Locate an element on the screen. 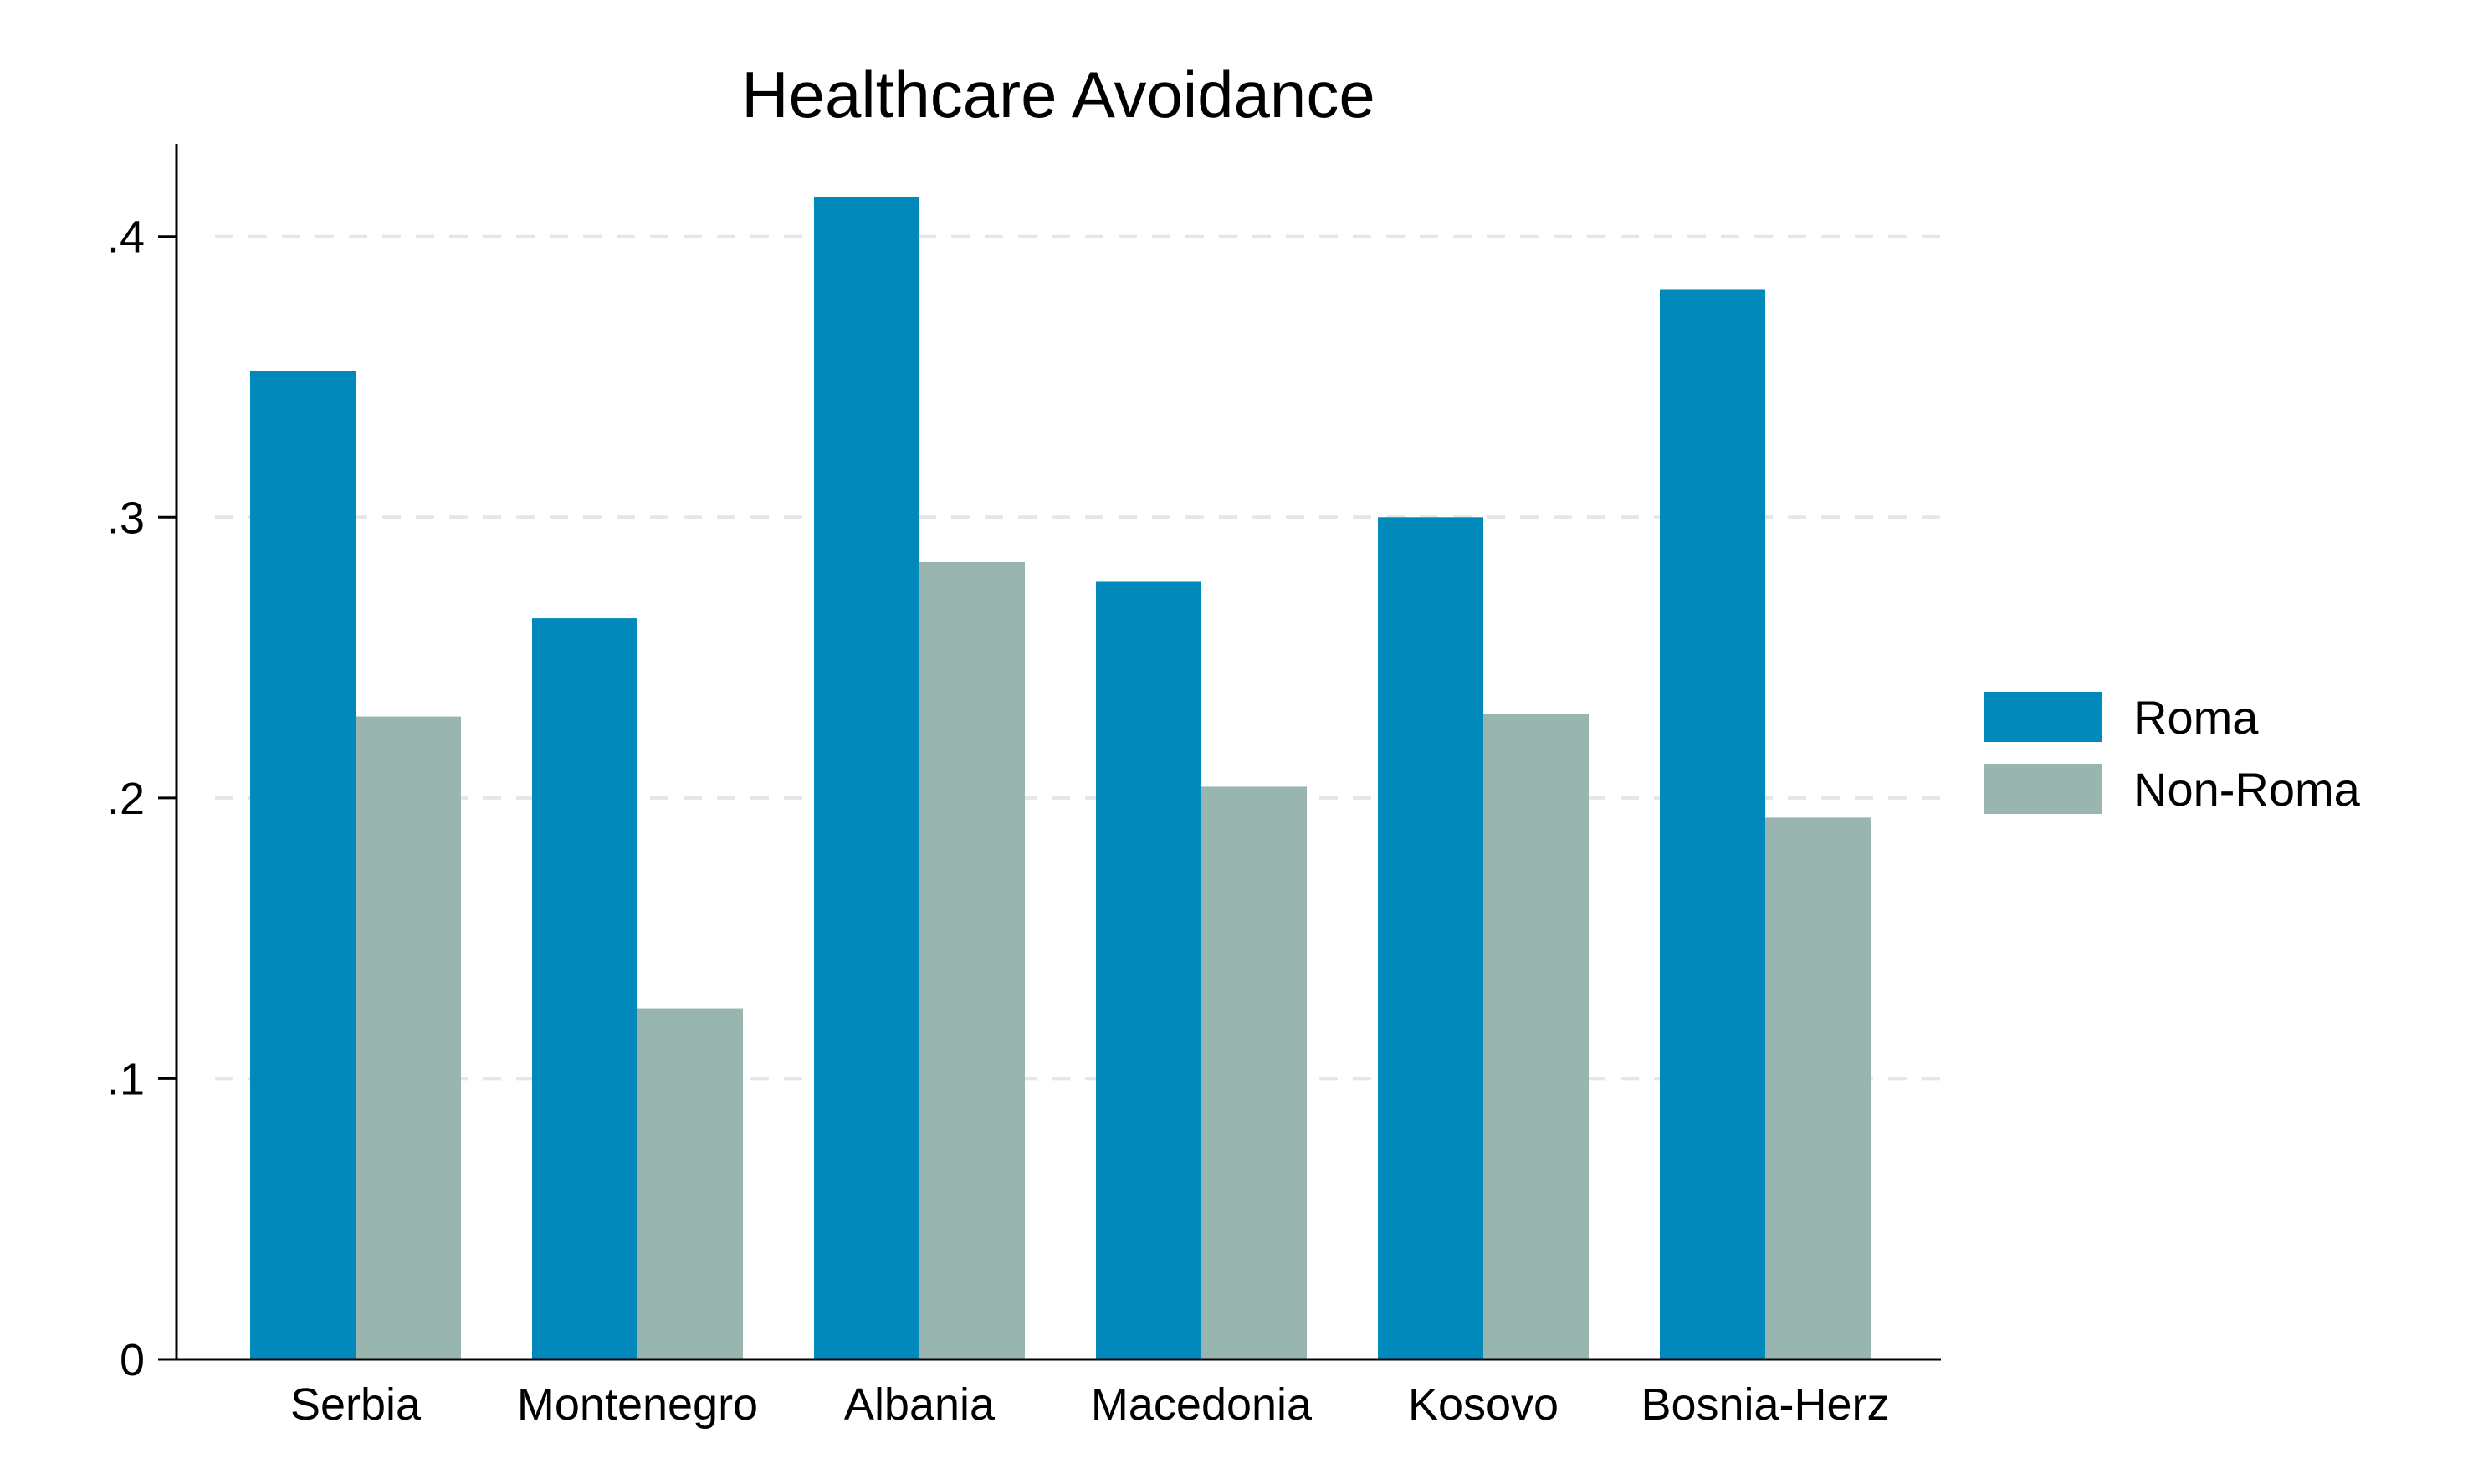  x-category-label: Macedonia is located at coordinates (1202, 1404).